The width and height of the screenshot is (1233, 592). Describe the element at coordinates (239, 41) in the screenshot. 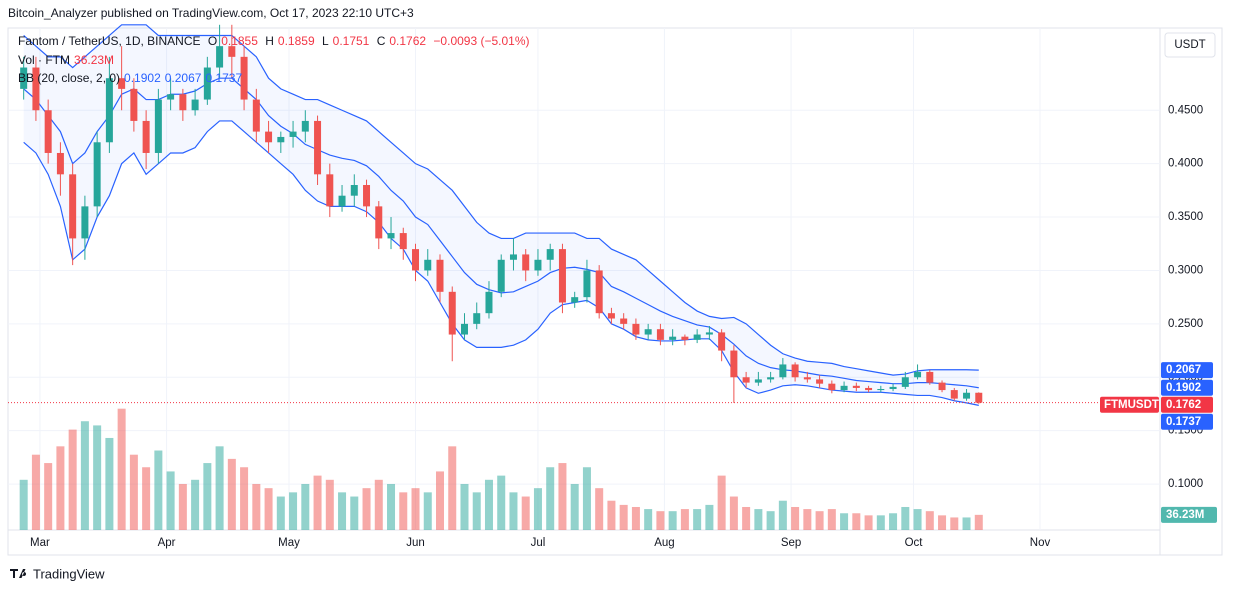

I see `legend-open: 0.1855` at that location.